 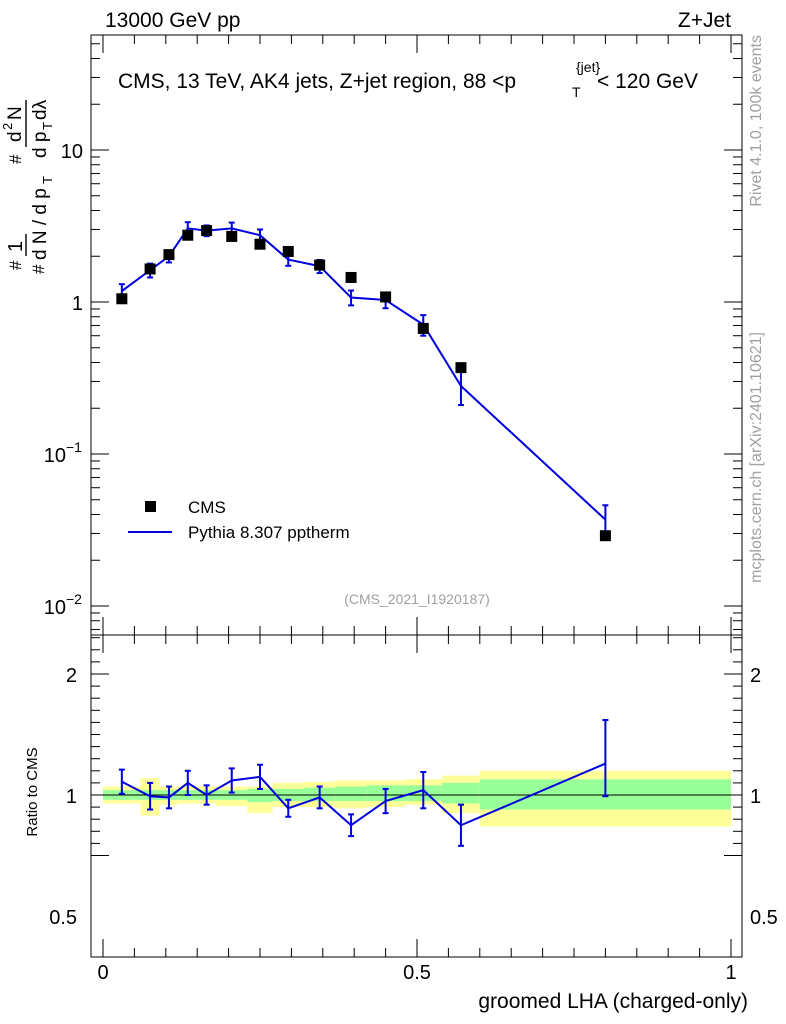 What do you see at coordinates (15, 136) in the screenshot?
I see `svg-text: d` at bounding box center [15, 136].